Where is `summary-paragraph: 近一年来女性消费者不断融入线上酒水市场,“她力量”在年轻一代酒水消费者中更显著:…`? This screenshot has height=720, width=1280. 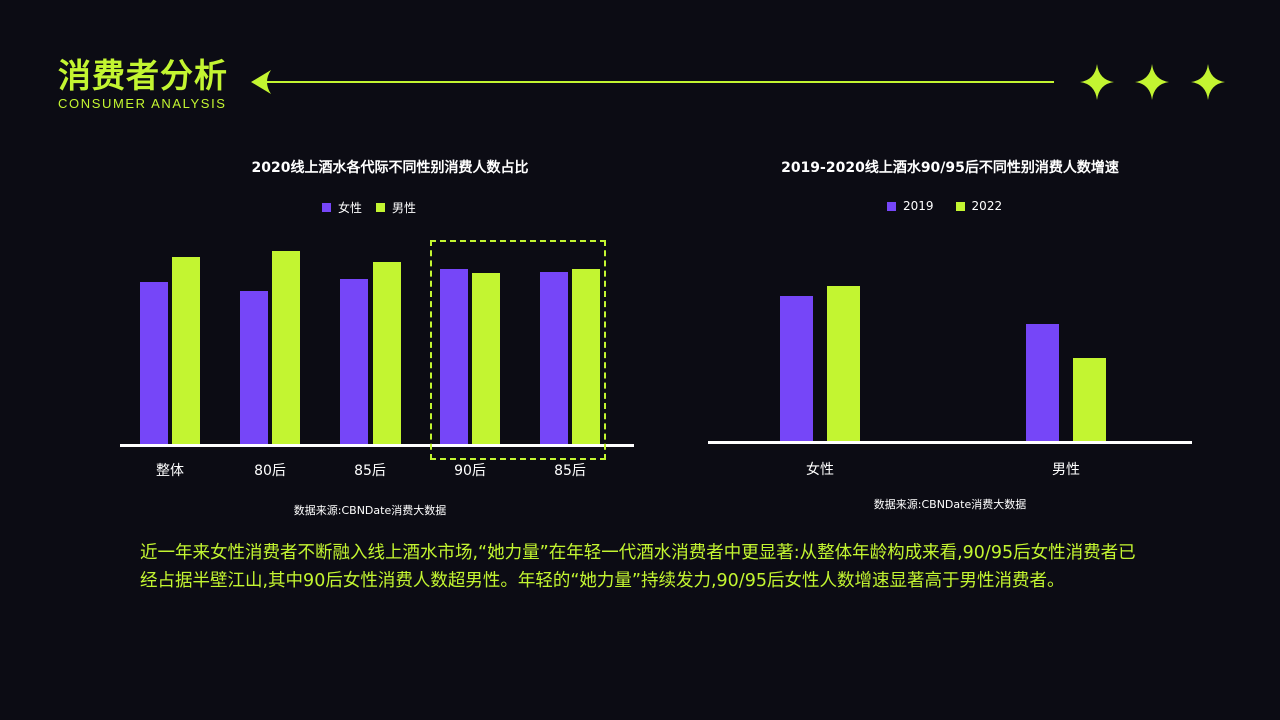
summary-paragraph: 近一年来女性消费者不断融入线上酒水市场,“她力量”在年轻一代酒水消费者中更显著:… is located at coordinates (638, 567).